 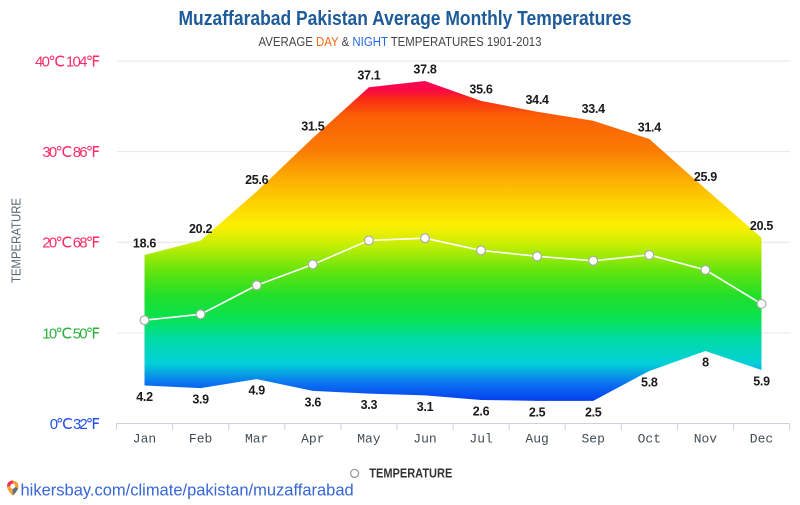 What do you see at coordinates (200, 229) in the screenshot?
I see `svg-text: 20.2` at bounding box center [200, 229].